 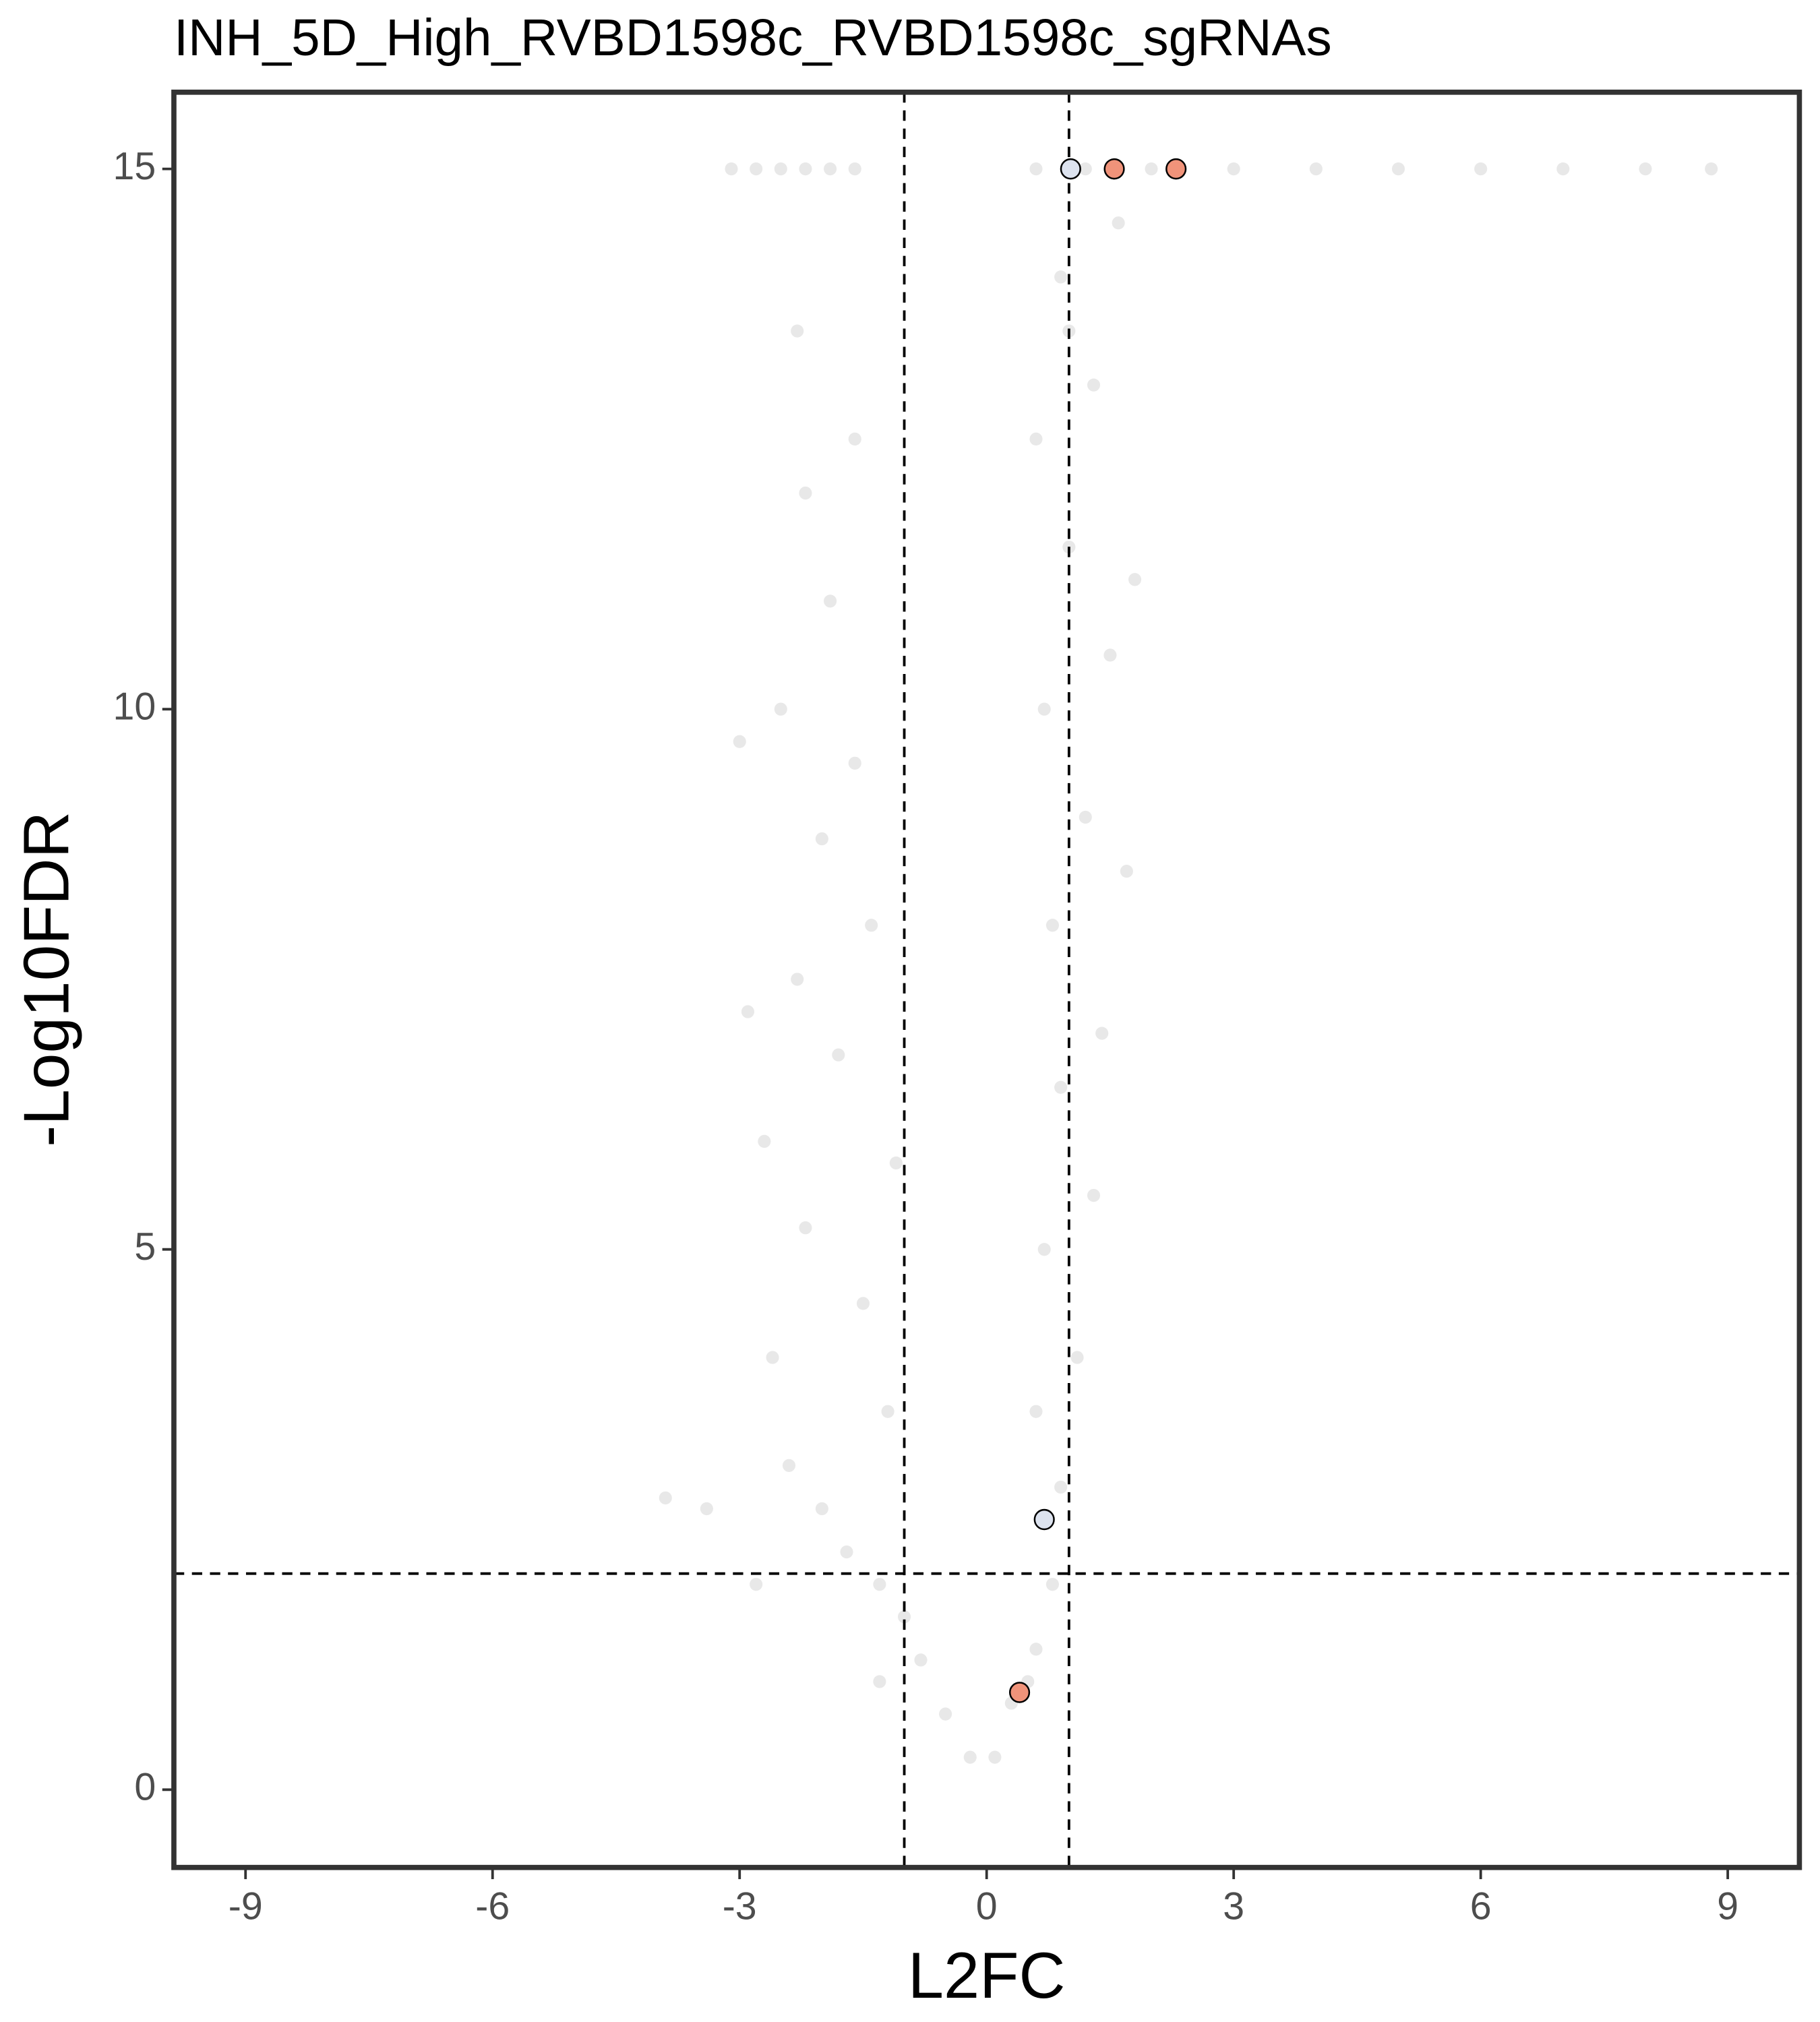 I want to click on x-tick-label: 6, so click(x=1481, y=1906).